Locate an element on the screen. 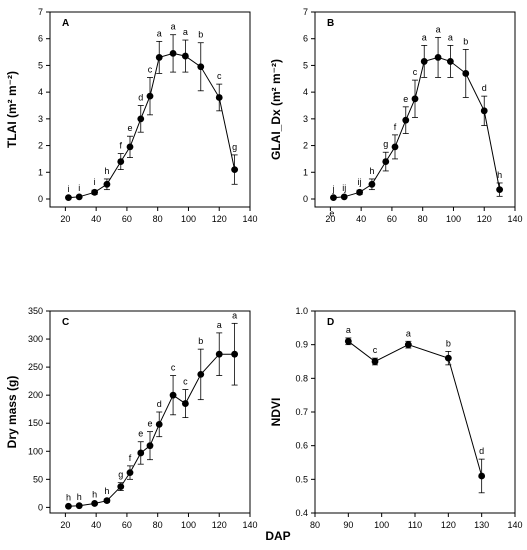 This screenshot has height=550, width=527. panel-letter: A is located at coordinates (65, 23).